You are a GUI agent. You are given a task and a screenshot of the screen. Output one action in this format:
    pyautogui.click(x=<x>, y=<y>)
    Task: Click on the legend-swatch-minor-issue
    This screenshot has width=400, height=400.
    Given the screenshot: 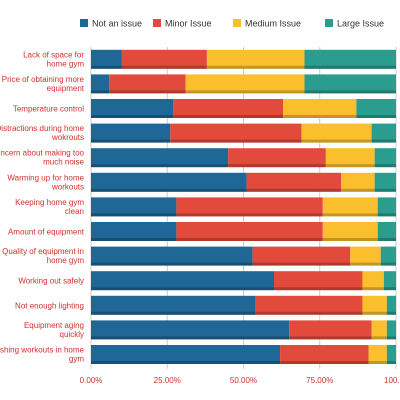 What is the action you would take?
    pyautogui.click(x=157, y=23)
    